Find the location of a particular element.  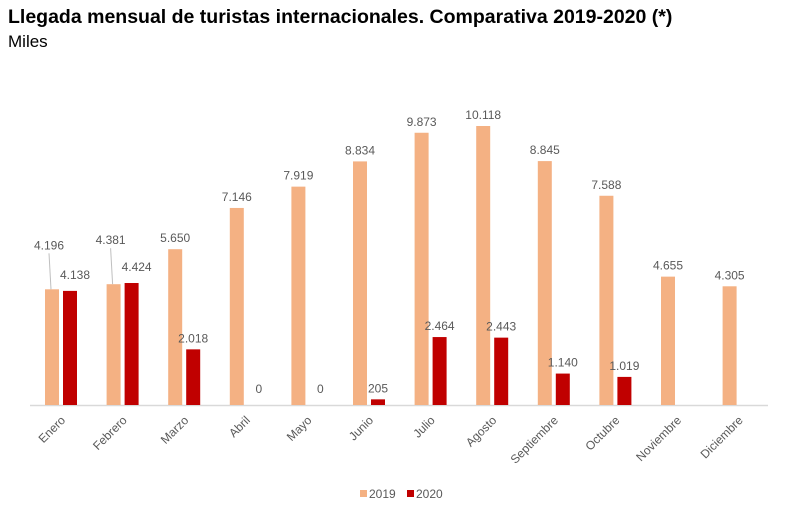

data-label-2019-noviembre: 4.655 is located at coordinates (668, 266).